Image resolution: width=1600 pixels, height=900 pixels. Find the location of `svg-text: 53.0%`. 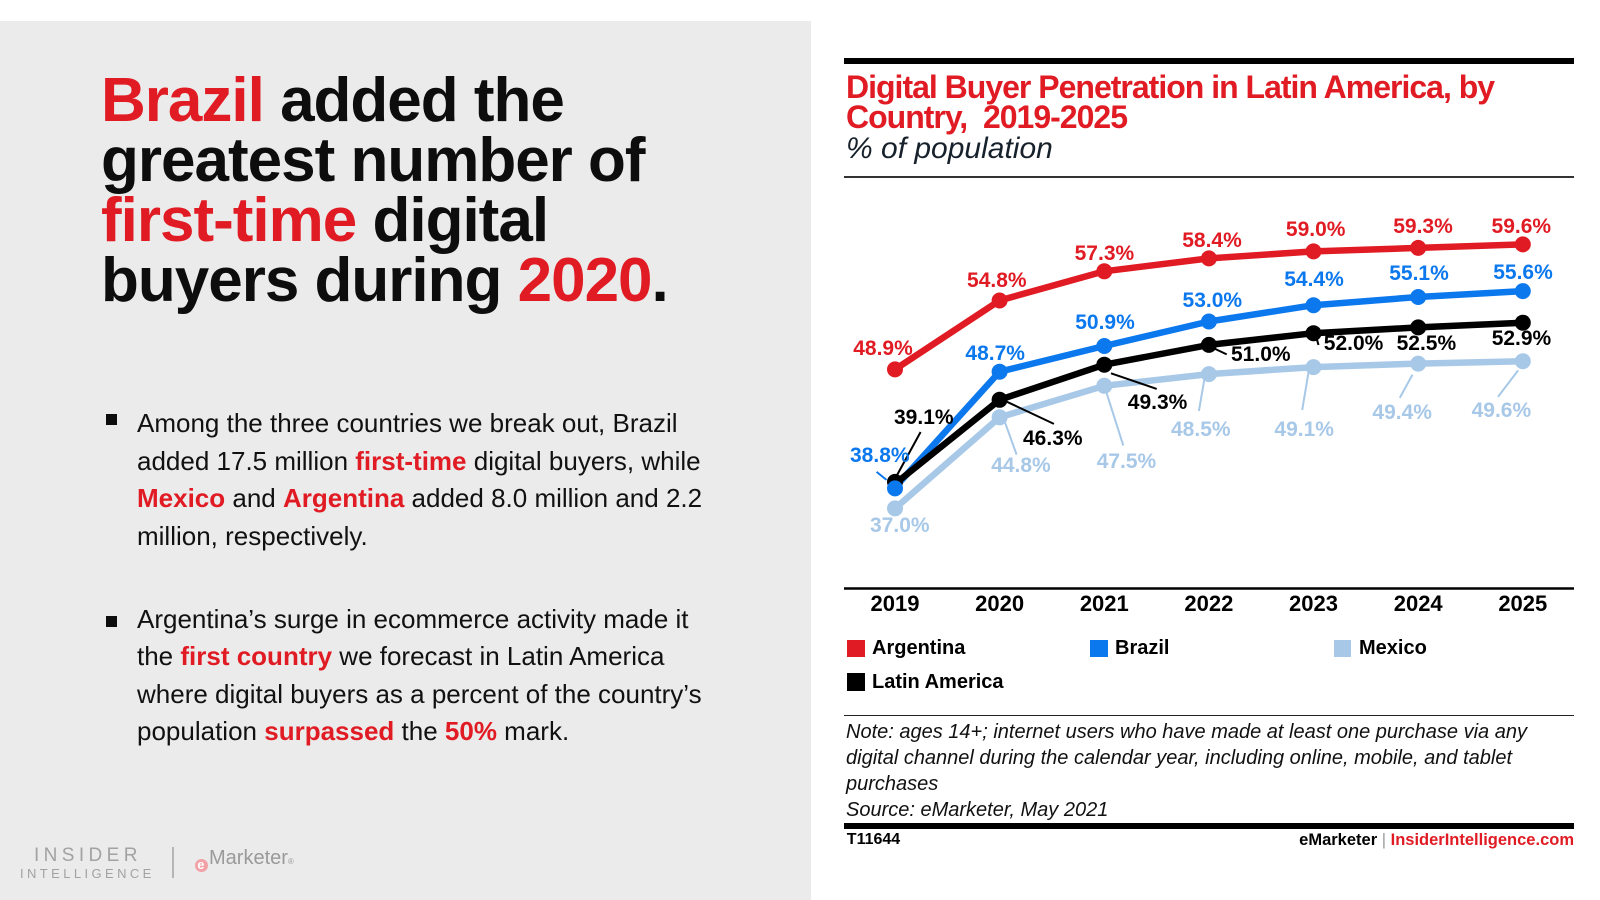

svg-text: 53.0% is located at coordinates (1213, 300).